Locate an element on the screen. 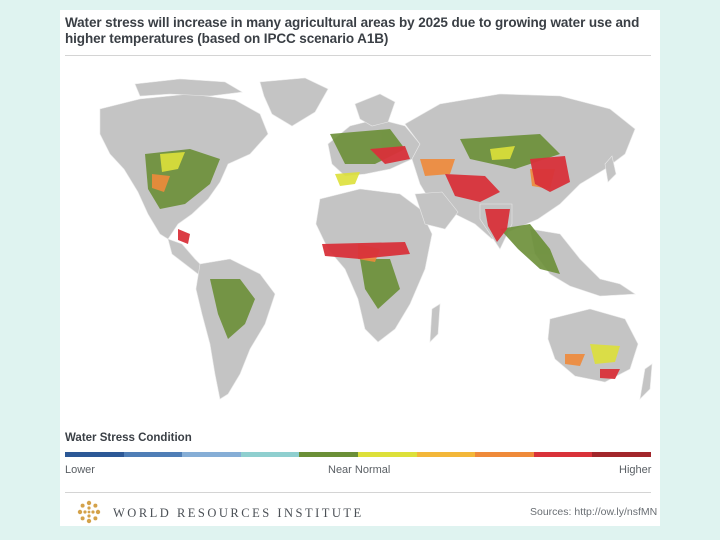  legend-mid-label: Near Normal is located at coordinates (359, 470).